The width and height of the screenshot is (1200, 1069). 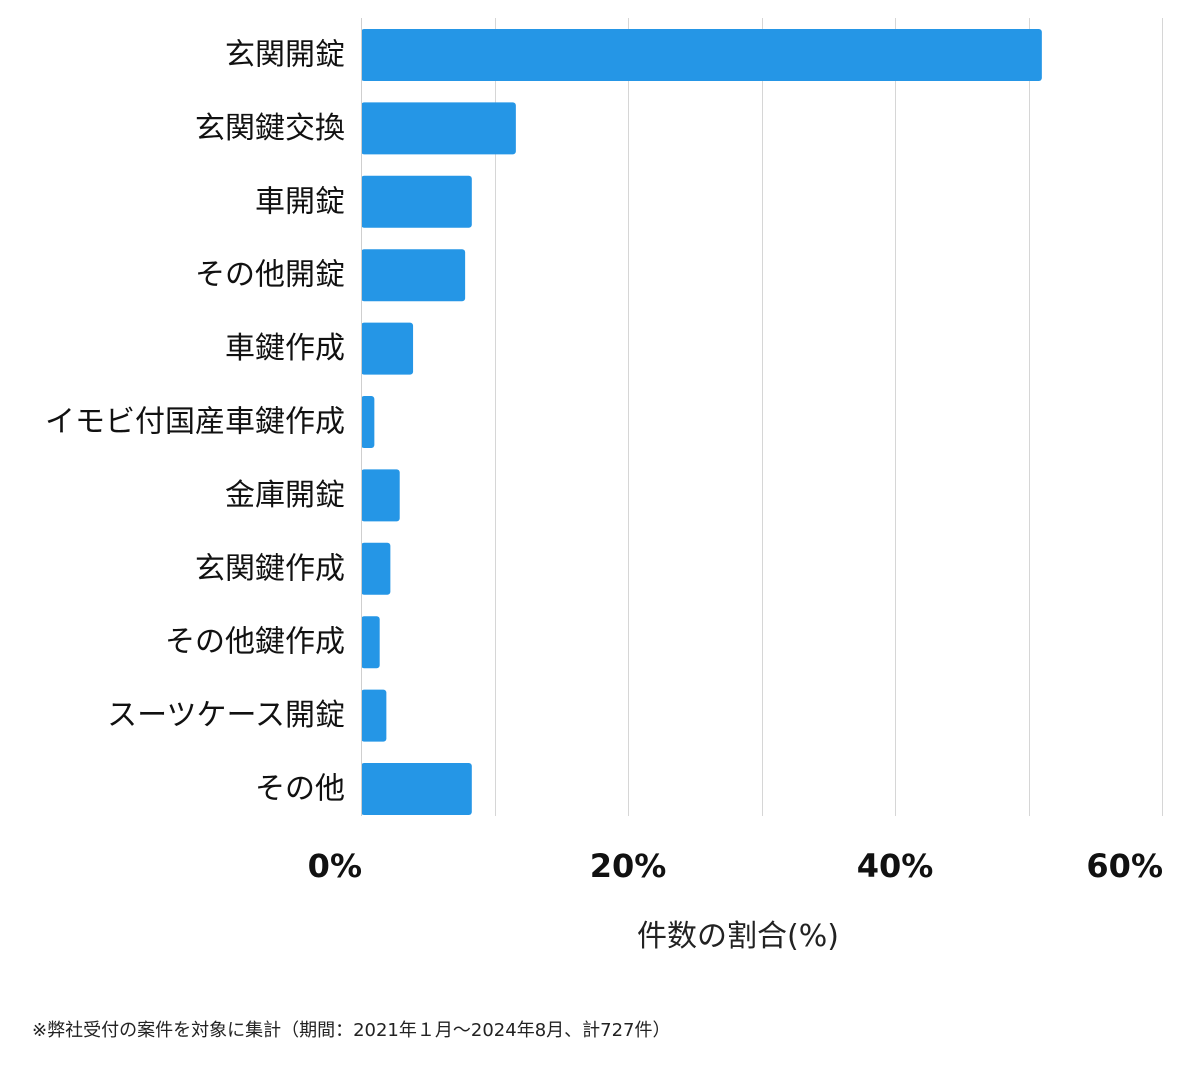 I want to click on x-tick-label: 20%, so click(x=628, y=866).